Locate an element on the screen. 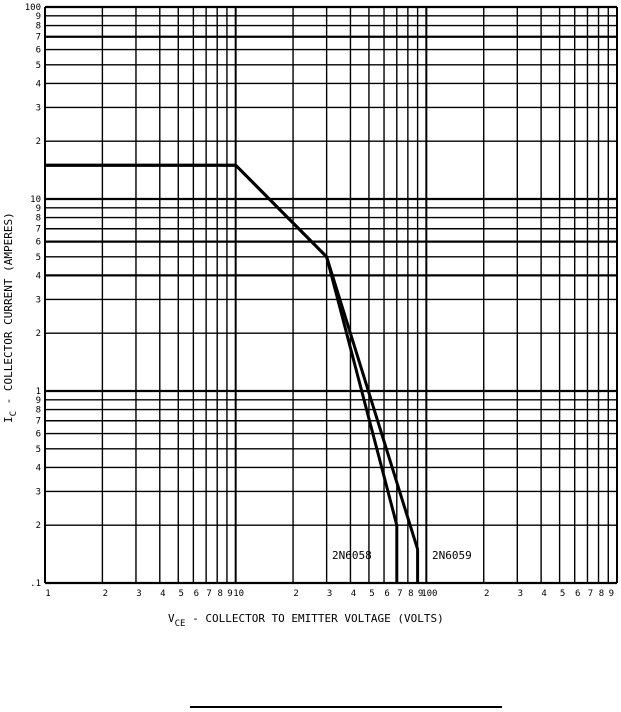 Image resolution: width=621 pixels, height=712 pixels. y-axis-title: IC - COLLECTOR CURRENT (AMPERES) is located at coordinates (10, 317).